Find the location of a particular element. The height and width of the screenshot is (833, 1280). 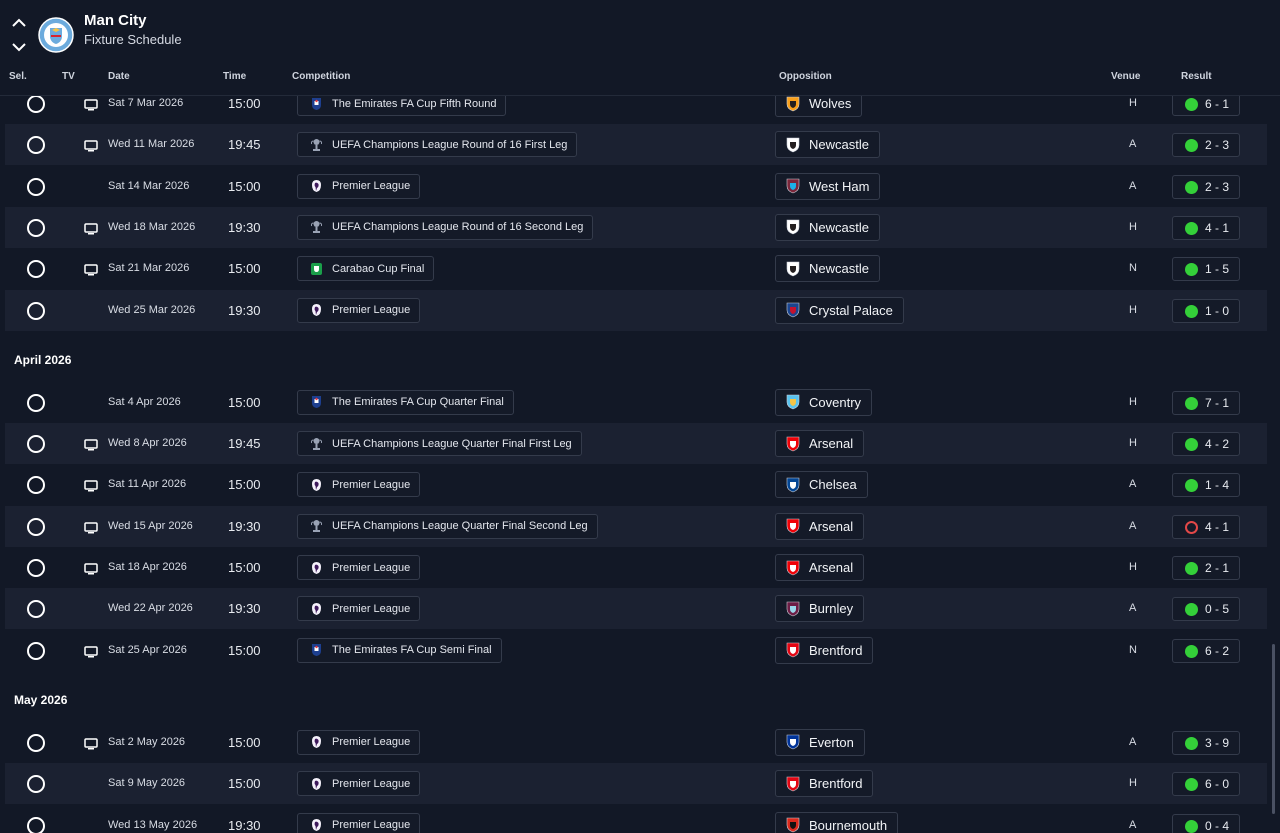

competition-label: The Emirates FA Cup Fifth Round is located at coordinates (414, 103).